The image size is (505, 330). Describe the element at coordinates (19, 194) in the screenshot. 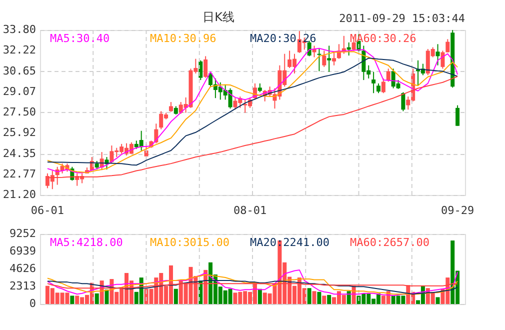

I see `y-tick-label: 21.20` at that location.